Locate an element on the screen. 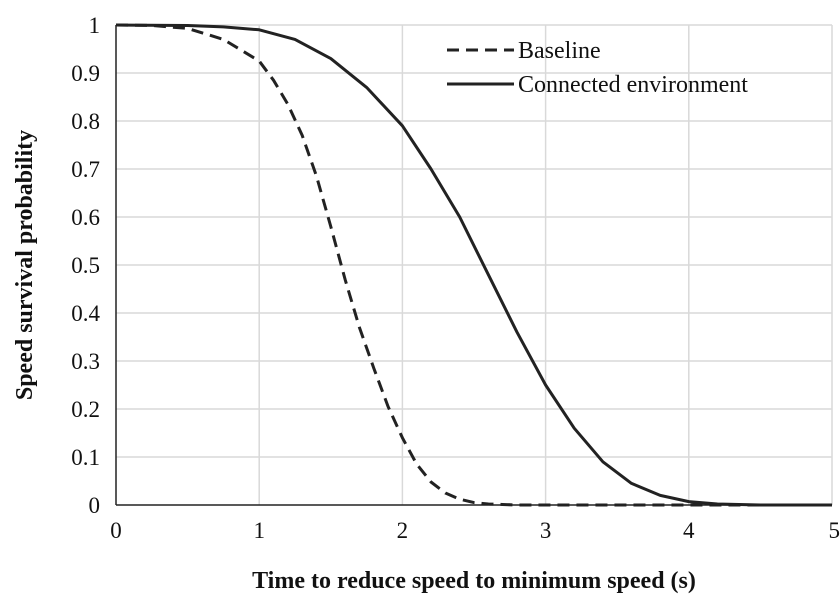 The width and height of the screenshot is (840, 596). y-tick-label: 0.4 is located at coordinates (85, 313).